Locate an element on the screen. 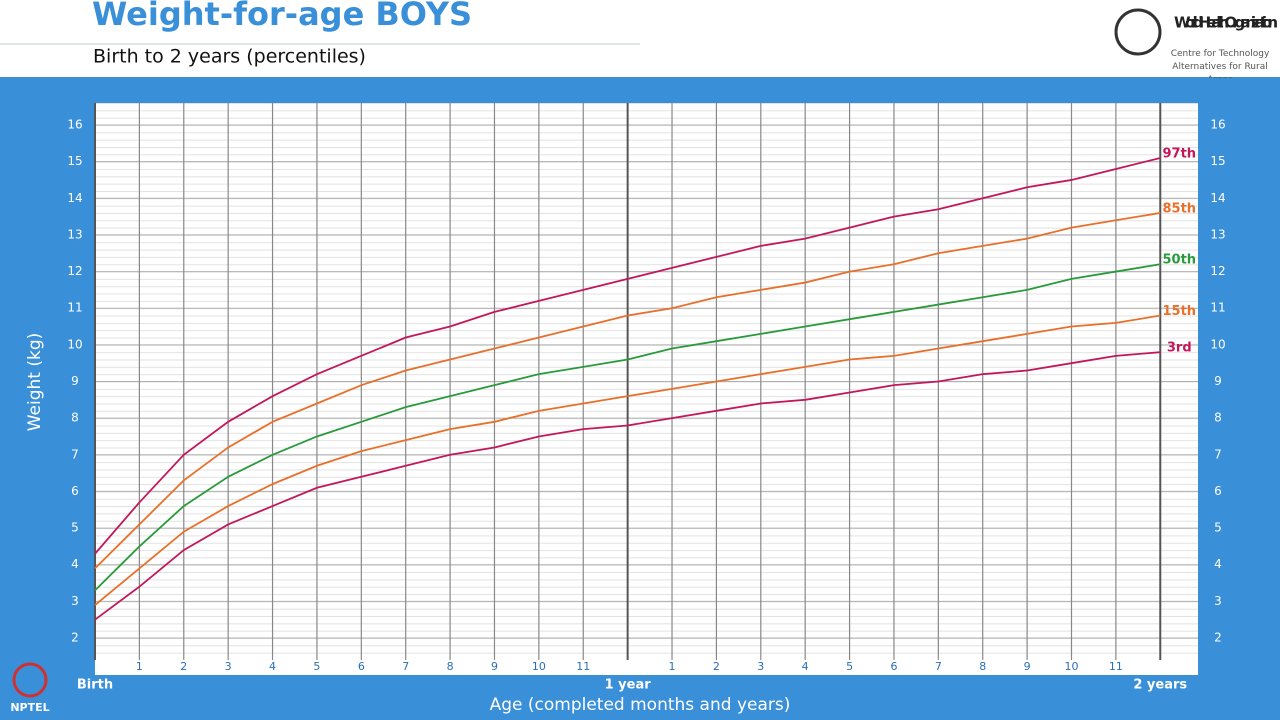  y-tick-label: 15 is located at coordinates (74, 161).